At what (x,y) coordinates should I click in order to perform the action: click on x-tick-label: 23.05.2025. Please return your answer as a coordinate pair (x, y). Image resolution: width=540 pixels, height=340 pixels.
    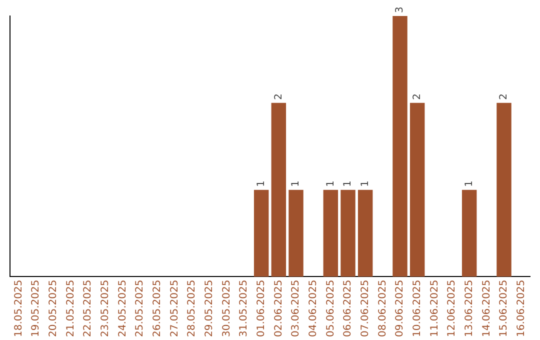
    Looking at the image, I should click on (105, 309).